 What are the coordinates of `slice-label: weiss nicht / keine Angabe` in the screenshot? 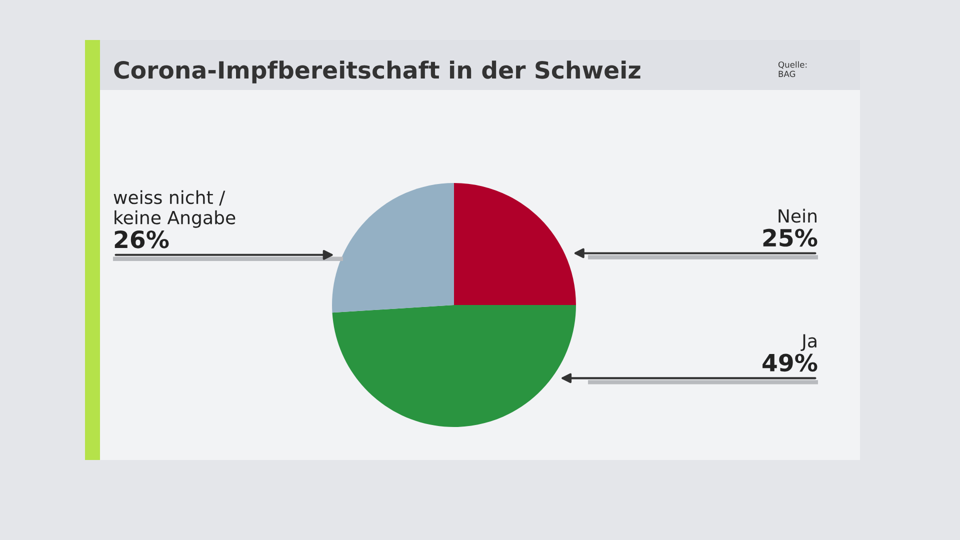 It's located at (175, 209).